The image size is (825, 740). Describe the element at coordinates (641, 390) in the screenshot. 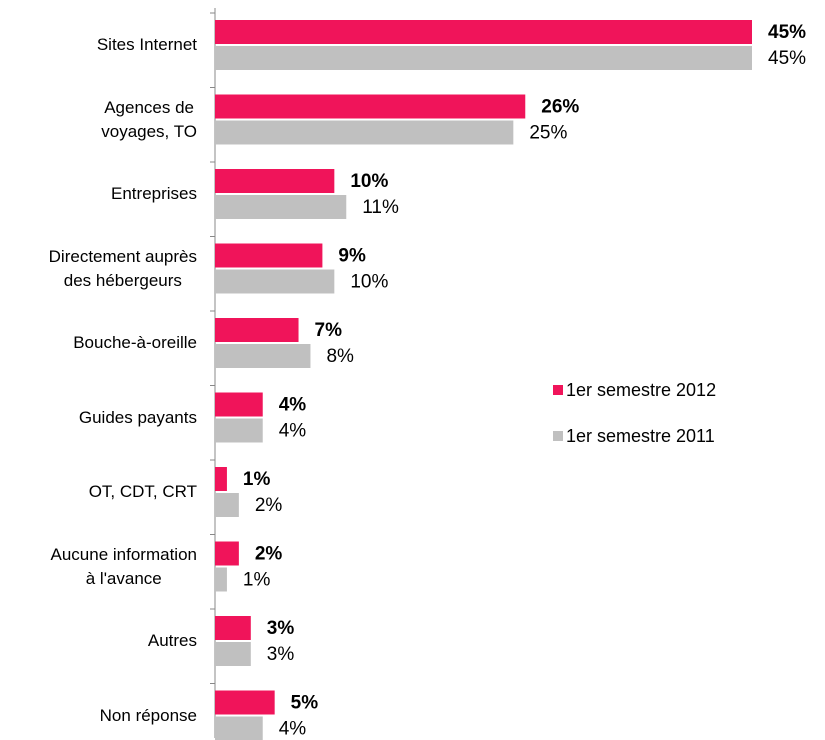

I see `legend-label: 1er semestre 2012` at that location.